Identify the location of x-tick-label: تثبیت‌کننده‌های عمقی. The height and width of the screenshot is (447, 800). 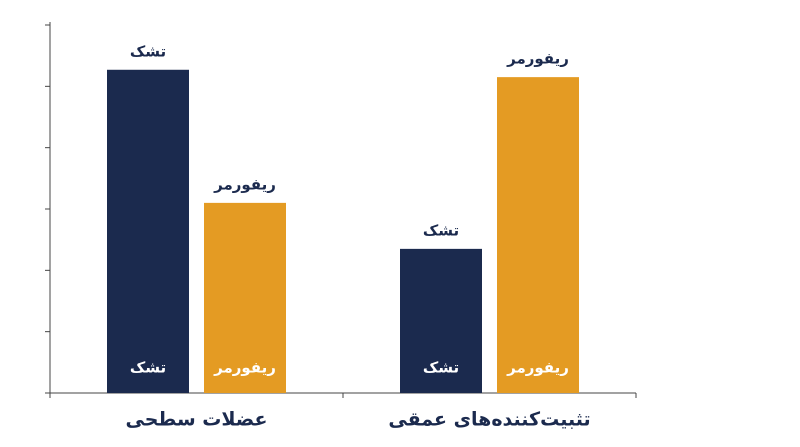
(489, 420).